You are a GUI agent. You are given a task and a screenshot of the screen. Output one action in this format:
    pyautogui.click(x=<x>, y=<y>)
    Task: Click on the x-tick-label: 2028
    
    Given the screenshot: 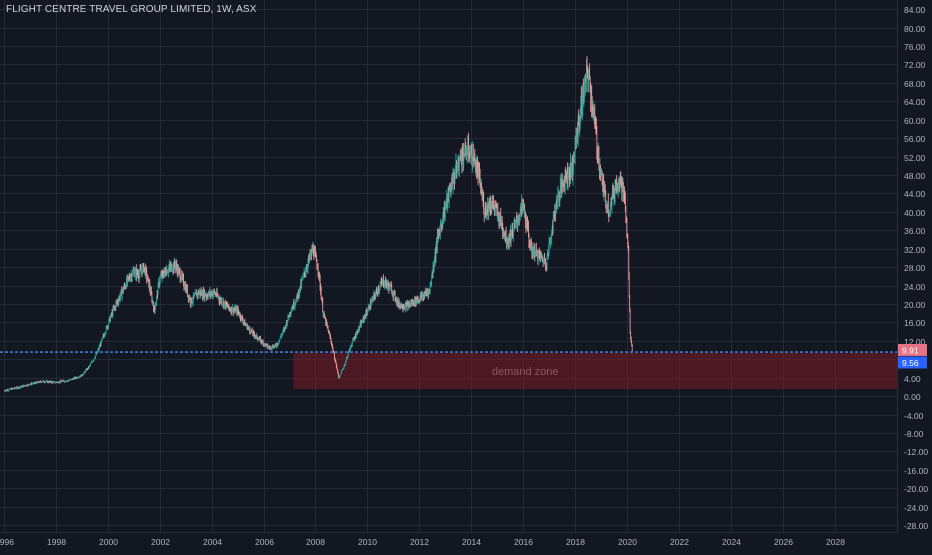 What is the action you would take?
    pyautogui.click(x=835, y=542)
    